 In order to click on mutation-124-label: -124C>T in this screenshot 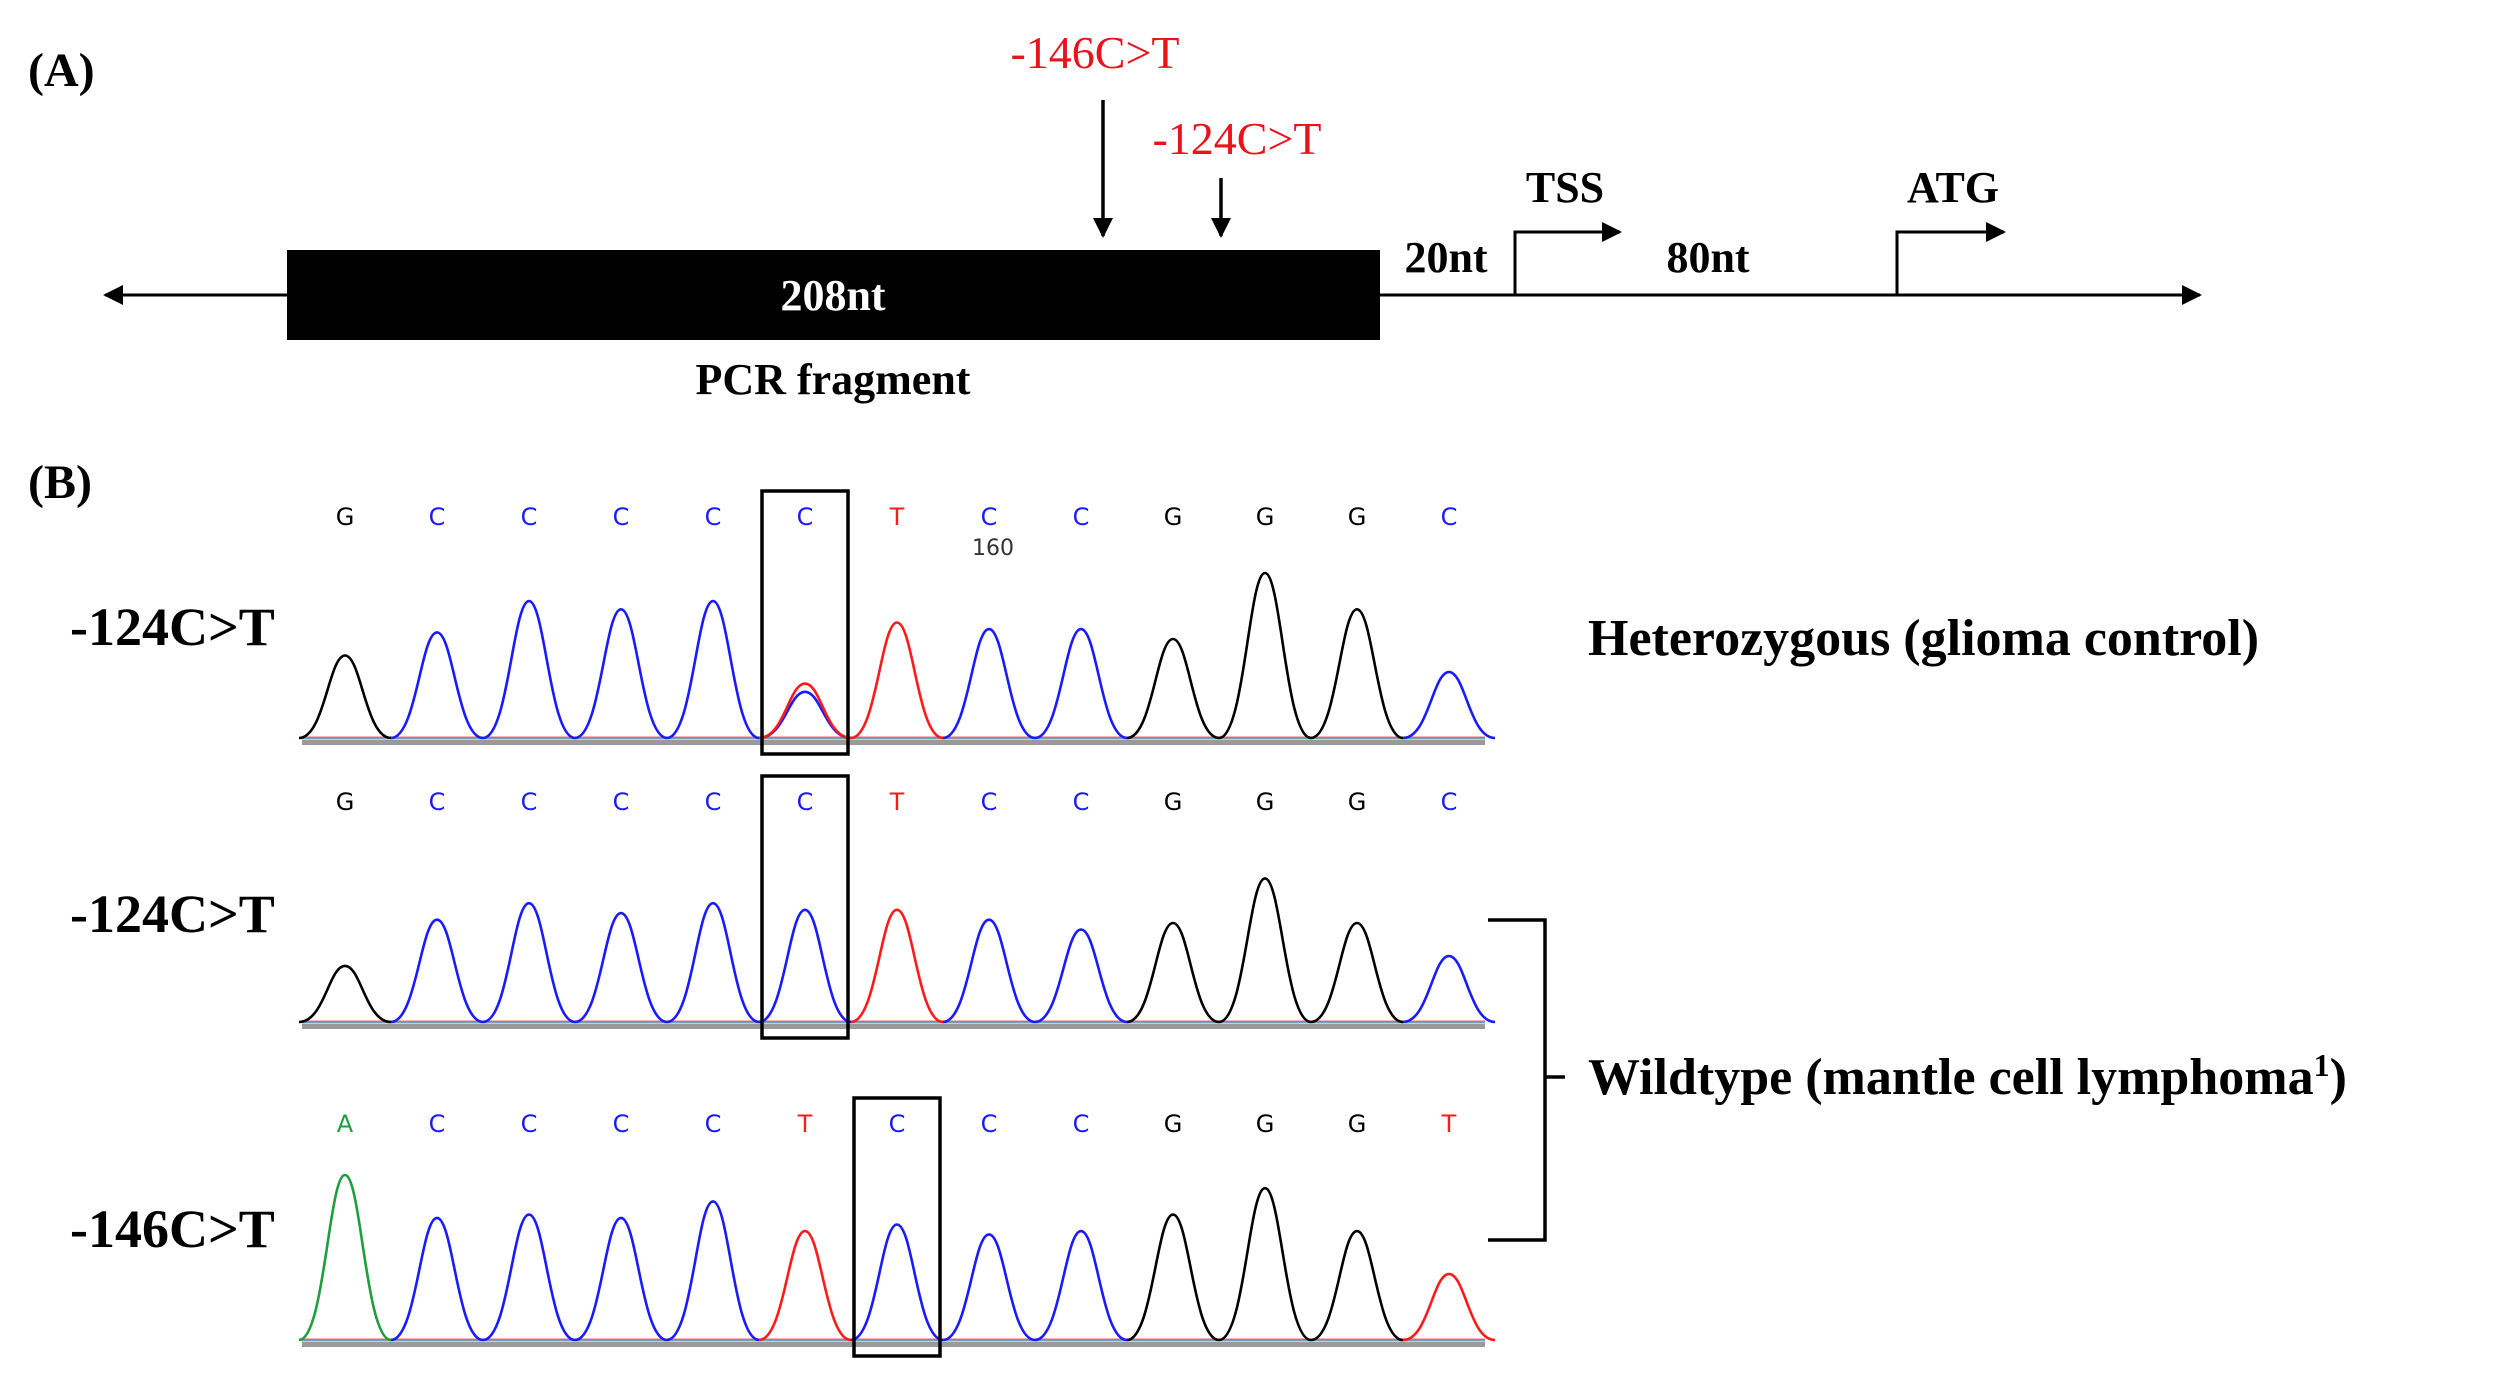, I will do `click(1236, 138)`.